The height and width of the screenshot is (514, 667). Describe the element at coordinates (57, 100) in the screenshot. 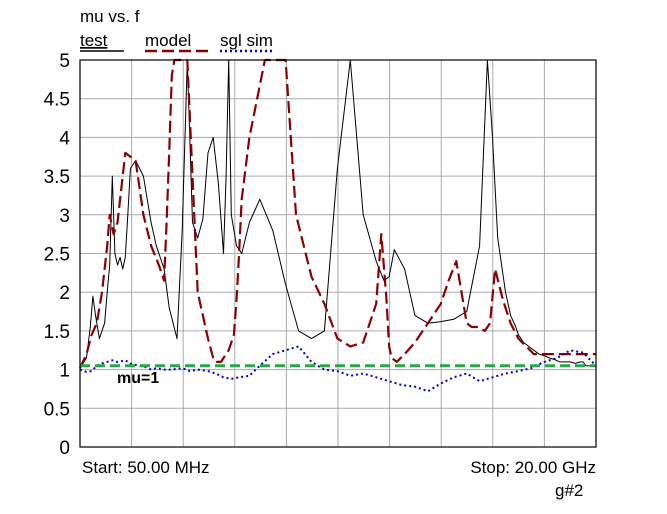

I see `y-tick-label: 4.5` at that location.